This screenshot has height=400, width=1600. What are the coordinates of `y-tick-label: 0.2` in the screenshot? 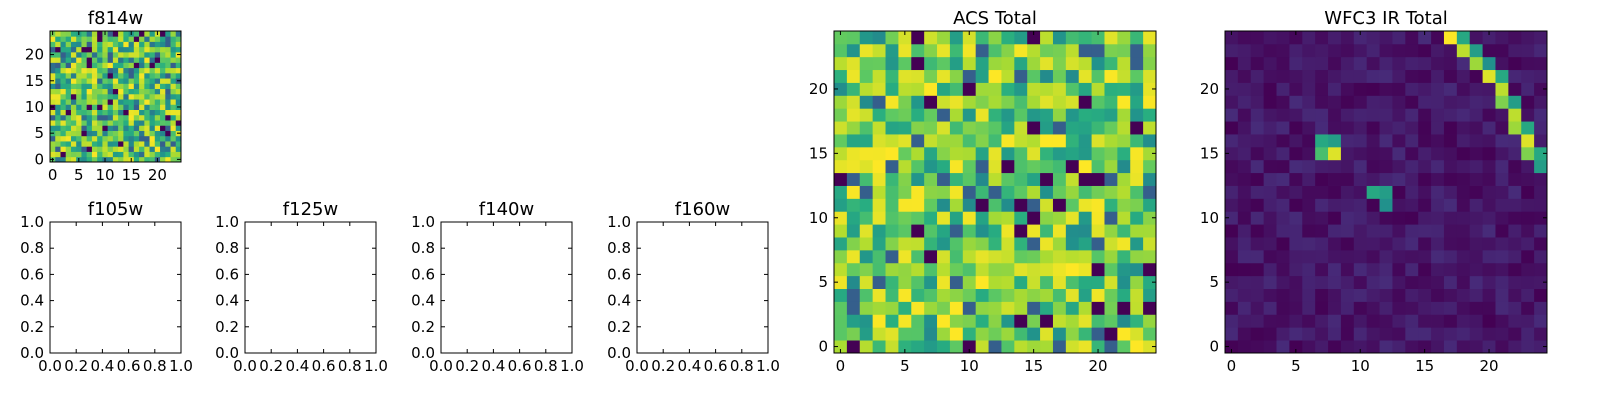 It's located at (32, 327).